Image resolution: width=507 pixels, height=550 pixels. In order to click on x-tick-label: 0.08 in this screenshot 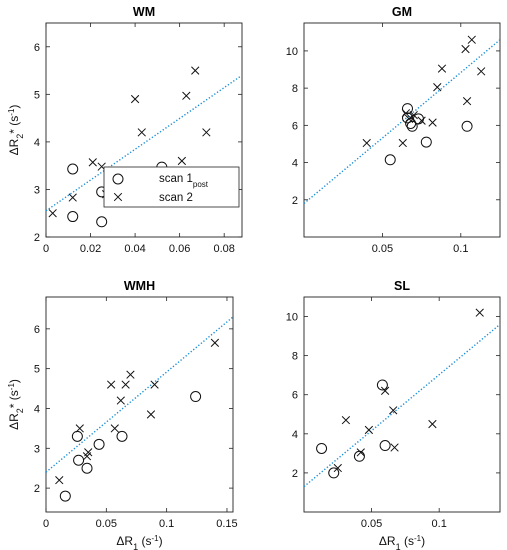, I will do `click(223, 249)`.